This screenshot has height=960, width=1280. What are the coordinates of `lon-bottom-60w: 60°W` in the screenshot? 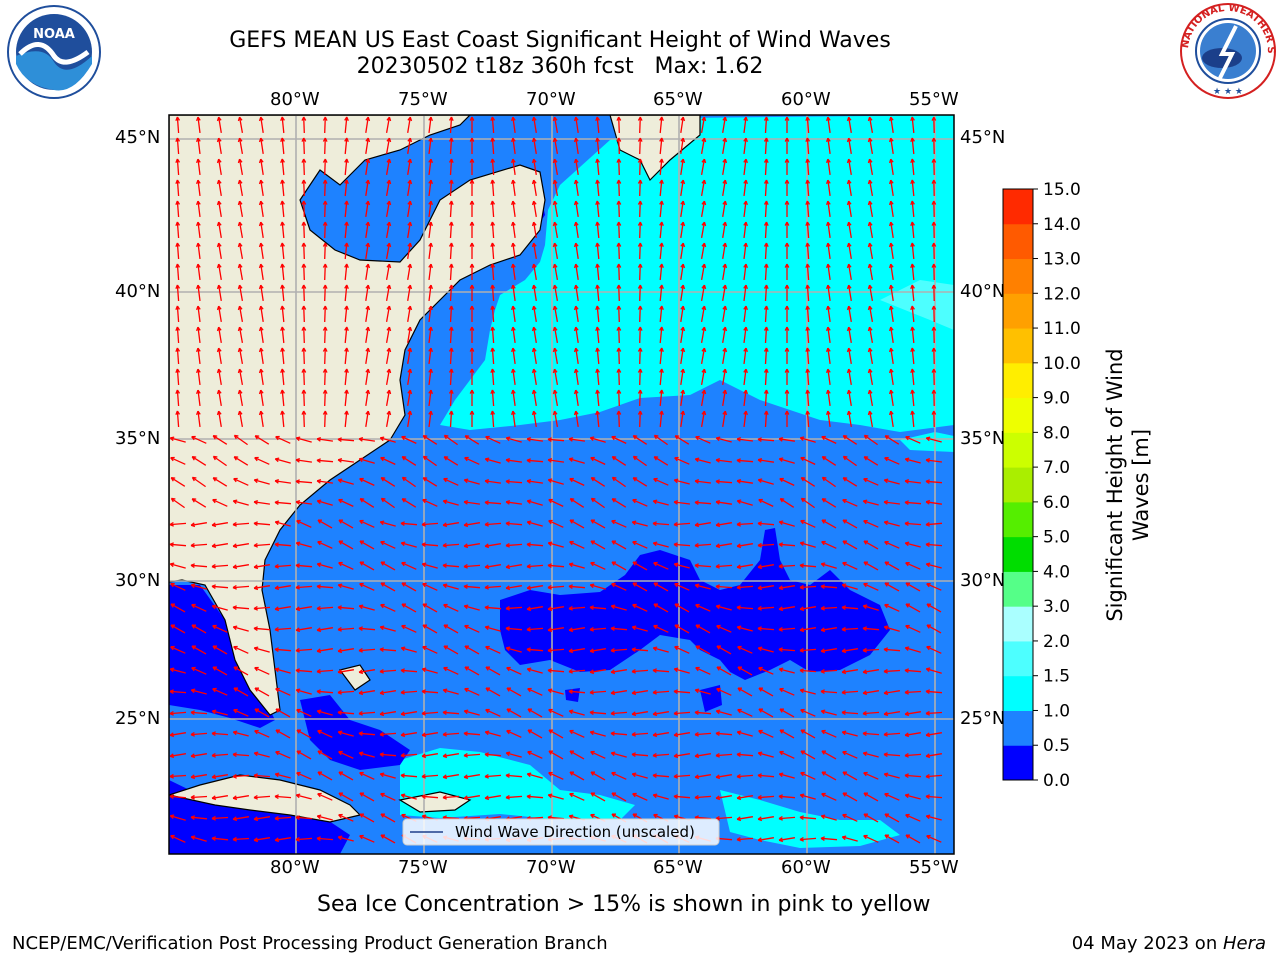 It's located at (806, 867).